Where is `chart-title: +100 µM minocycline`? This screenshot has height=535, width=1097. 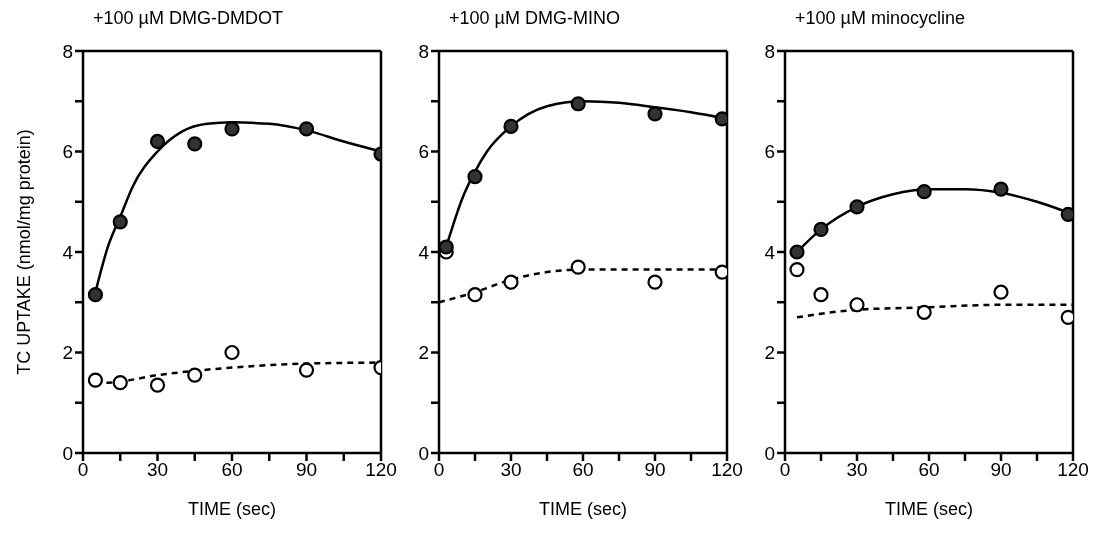 chart-title: +100 µM minocycline is located at coordinates (880, 19).